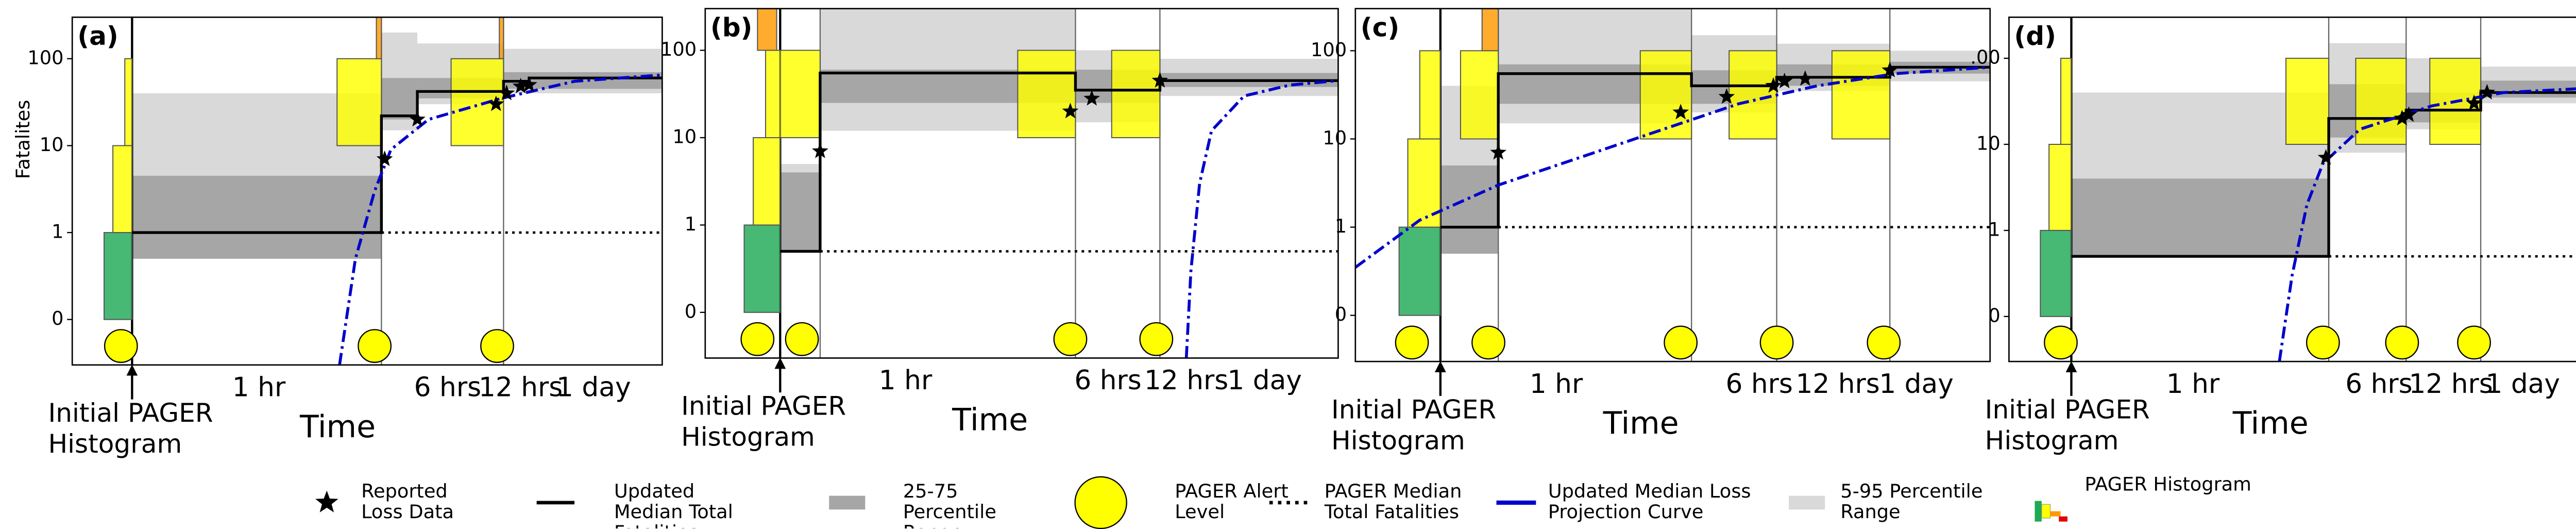 The height and width of the screenshot is (529, 2576). I want to click on legend-label: Updated Median Loss Projection Curve, so click(1650, 502).